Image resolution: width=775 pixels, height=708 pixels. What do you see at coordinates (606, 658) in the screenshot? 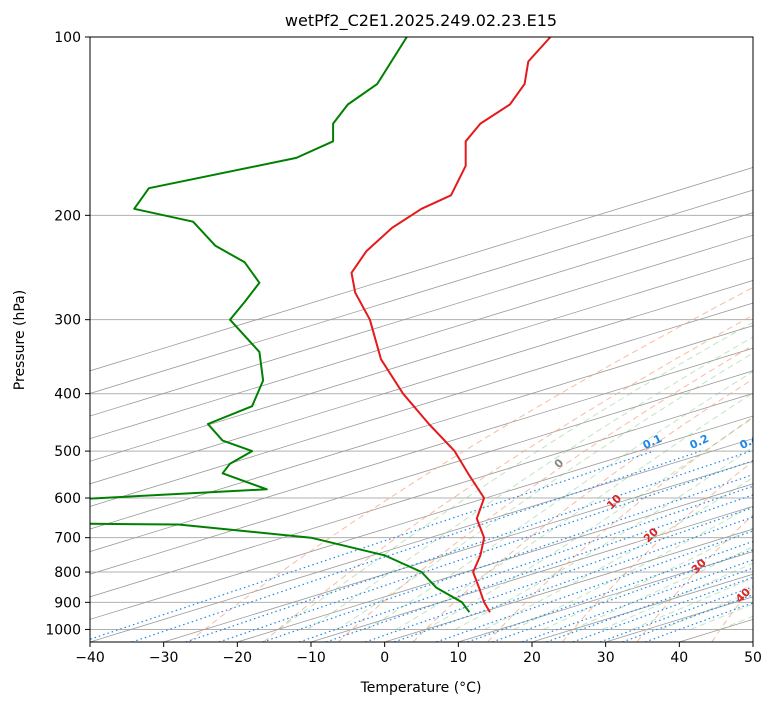
I see `x-tick-label: 30` at bounding box center [606, 658].